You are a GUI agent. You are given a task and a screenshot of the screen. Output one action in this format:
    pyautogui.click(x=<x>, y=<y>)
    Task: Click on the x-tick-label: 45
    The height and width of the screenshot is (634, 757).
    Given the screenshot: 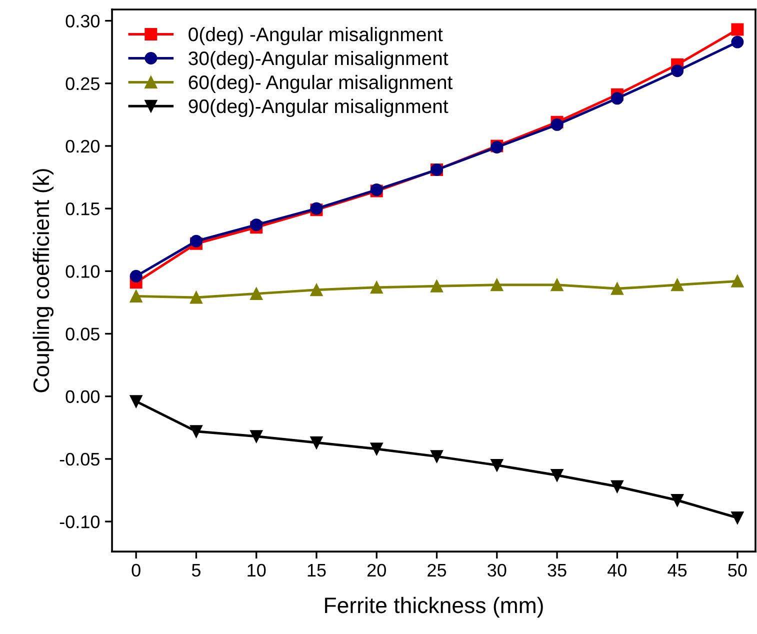 What is the action you would take?
    pyautogui.click(x=677, y=570)
    